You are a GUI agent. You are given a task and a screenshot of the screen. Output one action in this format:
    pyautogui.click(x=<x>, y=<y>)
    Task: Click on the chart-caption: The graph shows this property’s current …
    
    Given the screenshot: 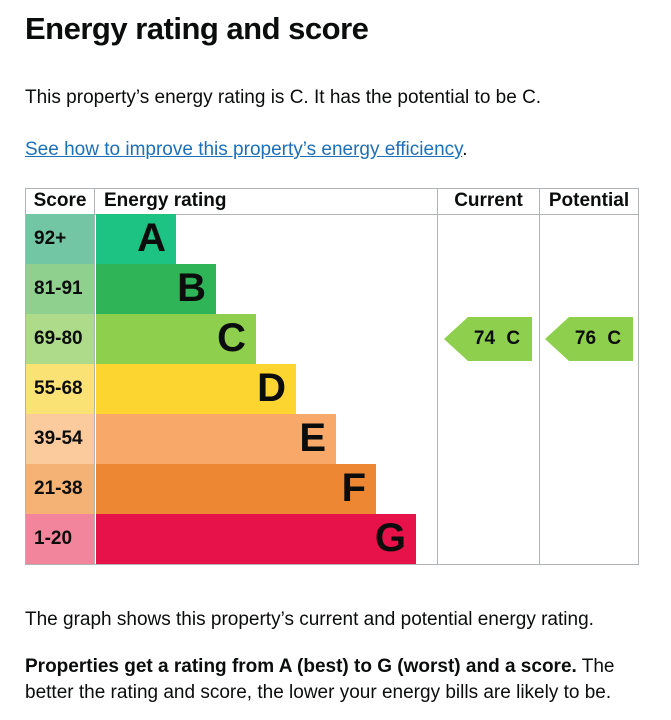 What is the action you would take?
    pyautogui.click(x=309, y=619)
    